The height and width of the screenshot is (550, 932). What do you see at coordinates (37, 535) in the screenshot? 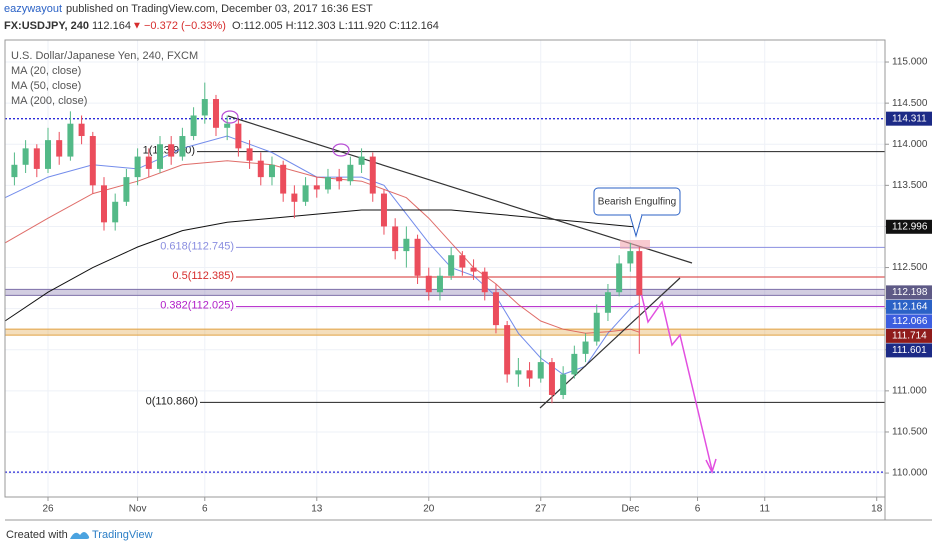
I see `footer-created: Created with` at bounding box center [37, 535].